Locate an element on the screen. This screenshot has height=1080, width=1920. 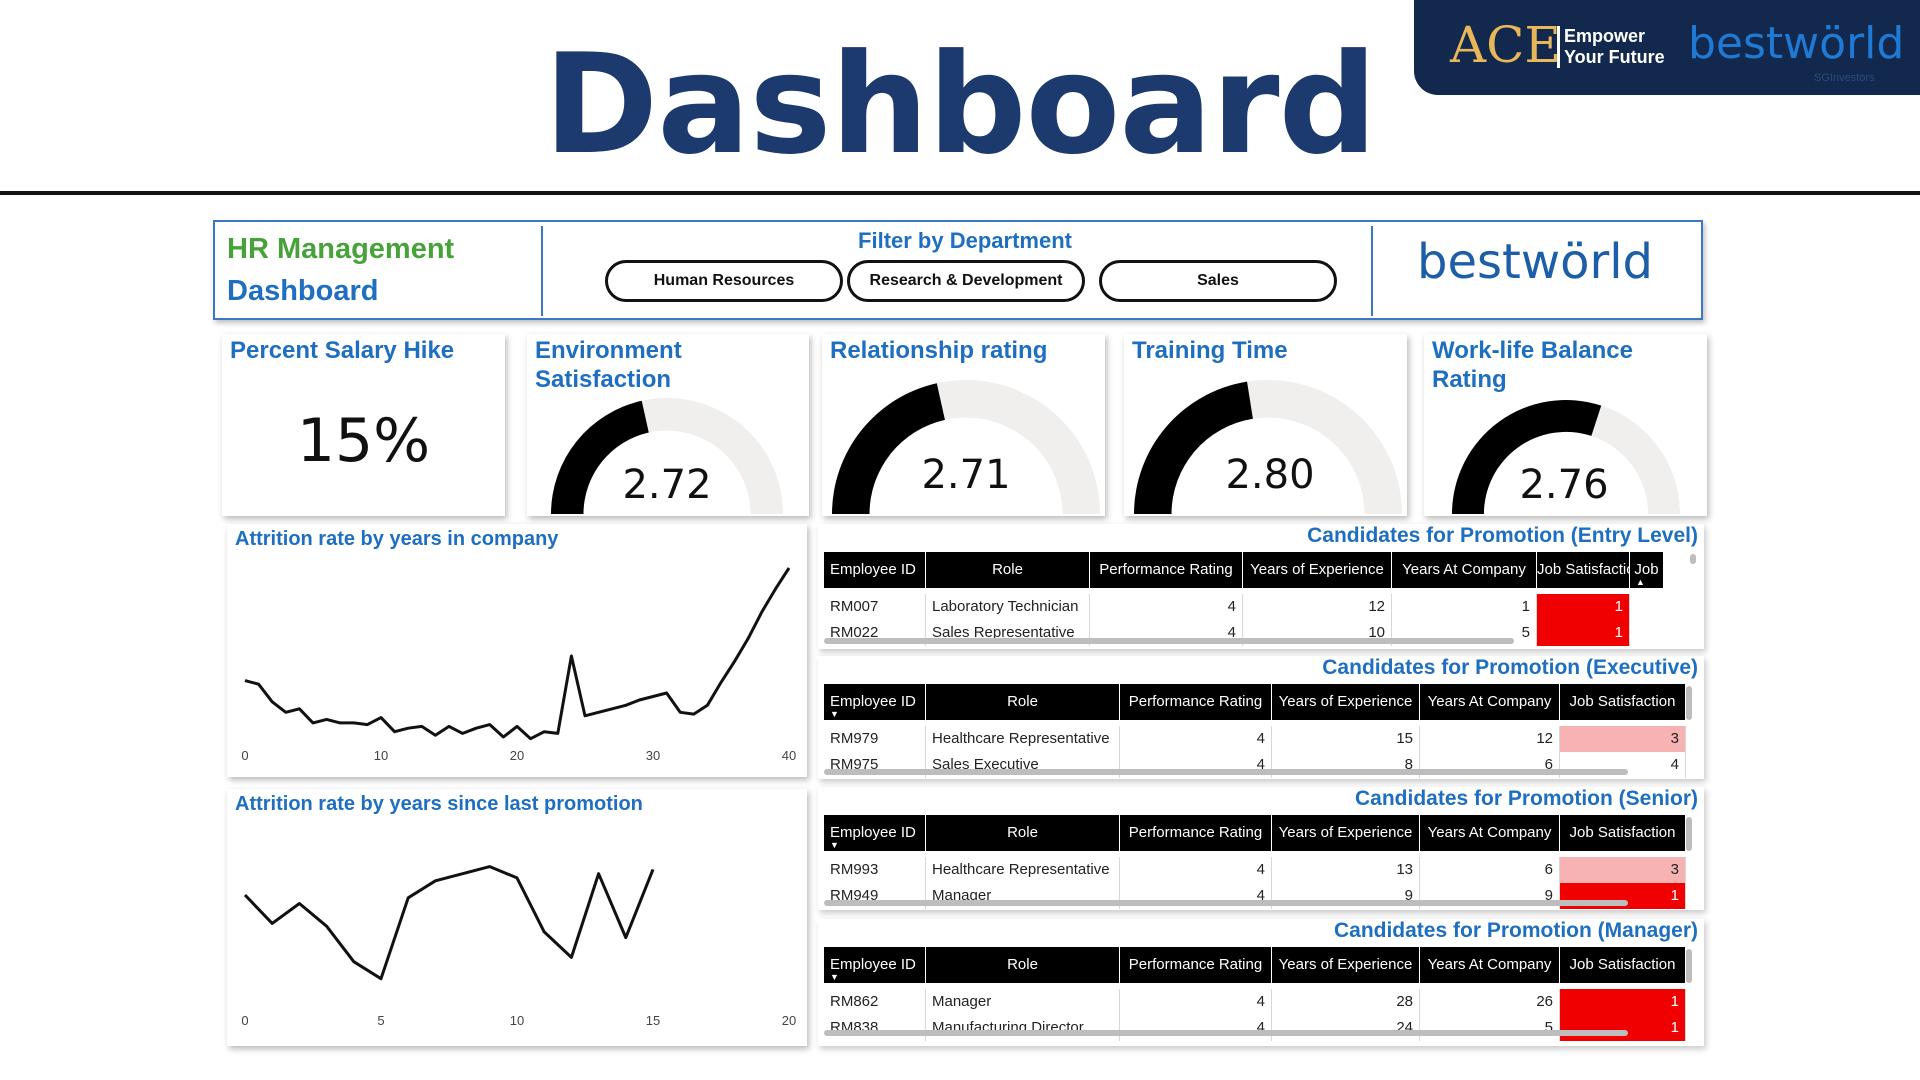
column-employee-id-label: Employee ID is located at coordinates (873, 964).